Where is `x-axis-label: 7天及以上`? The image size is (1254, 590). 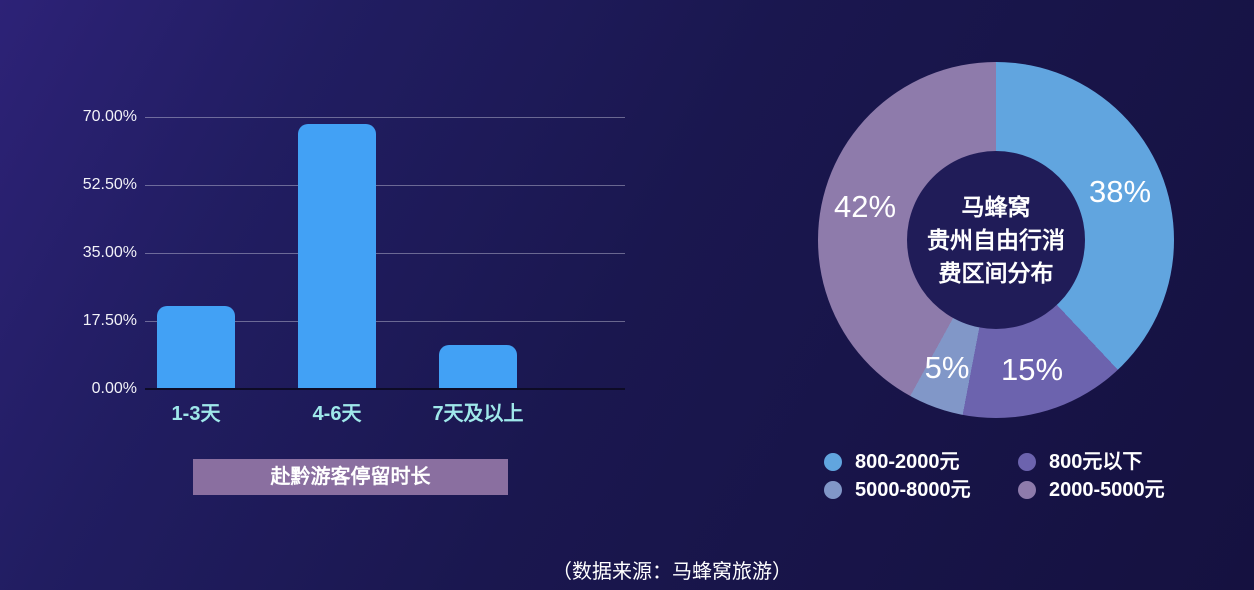
x-axis-label: 7天及以上 is located at coordinates (478, 414).